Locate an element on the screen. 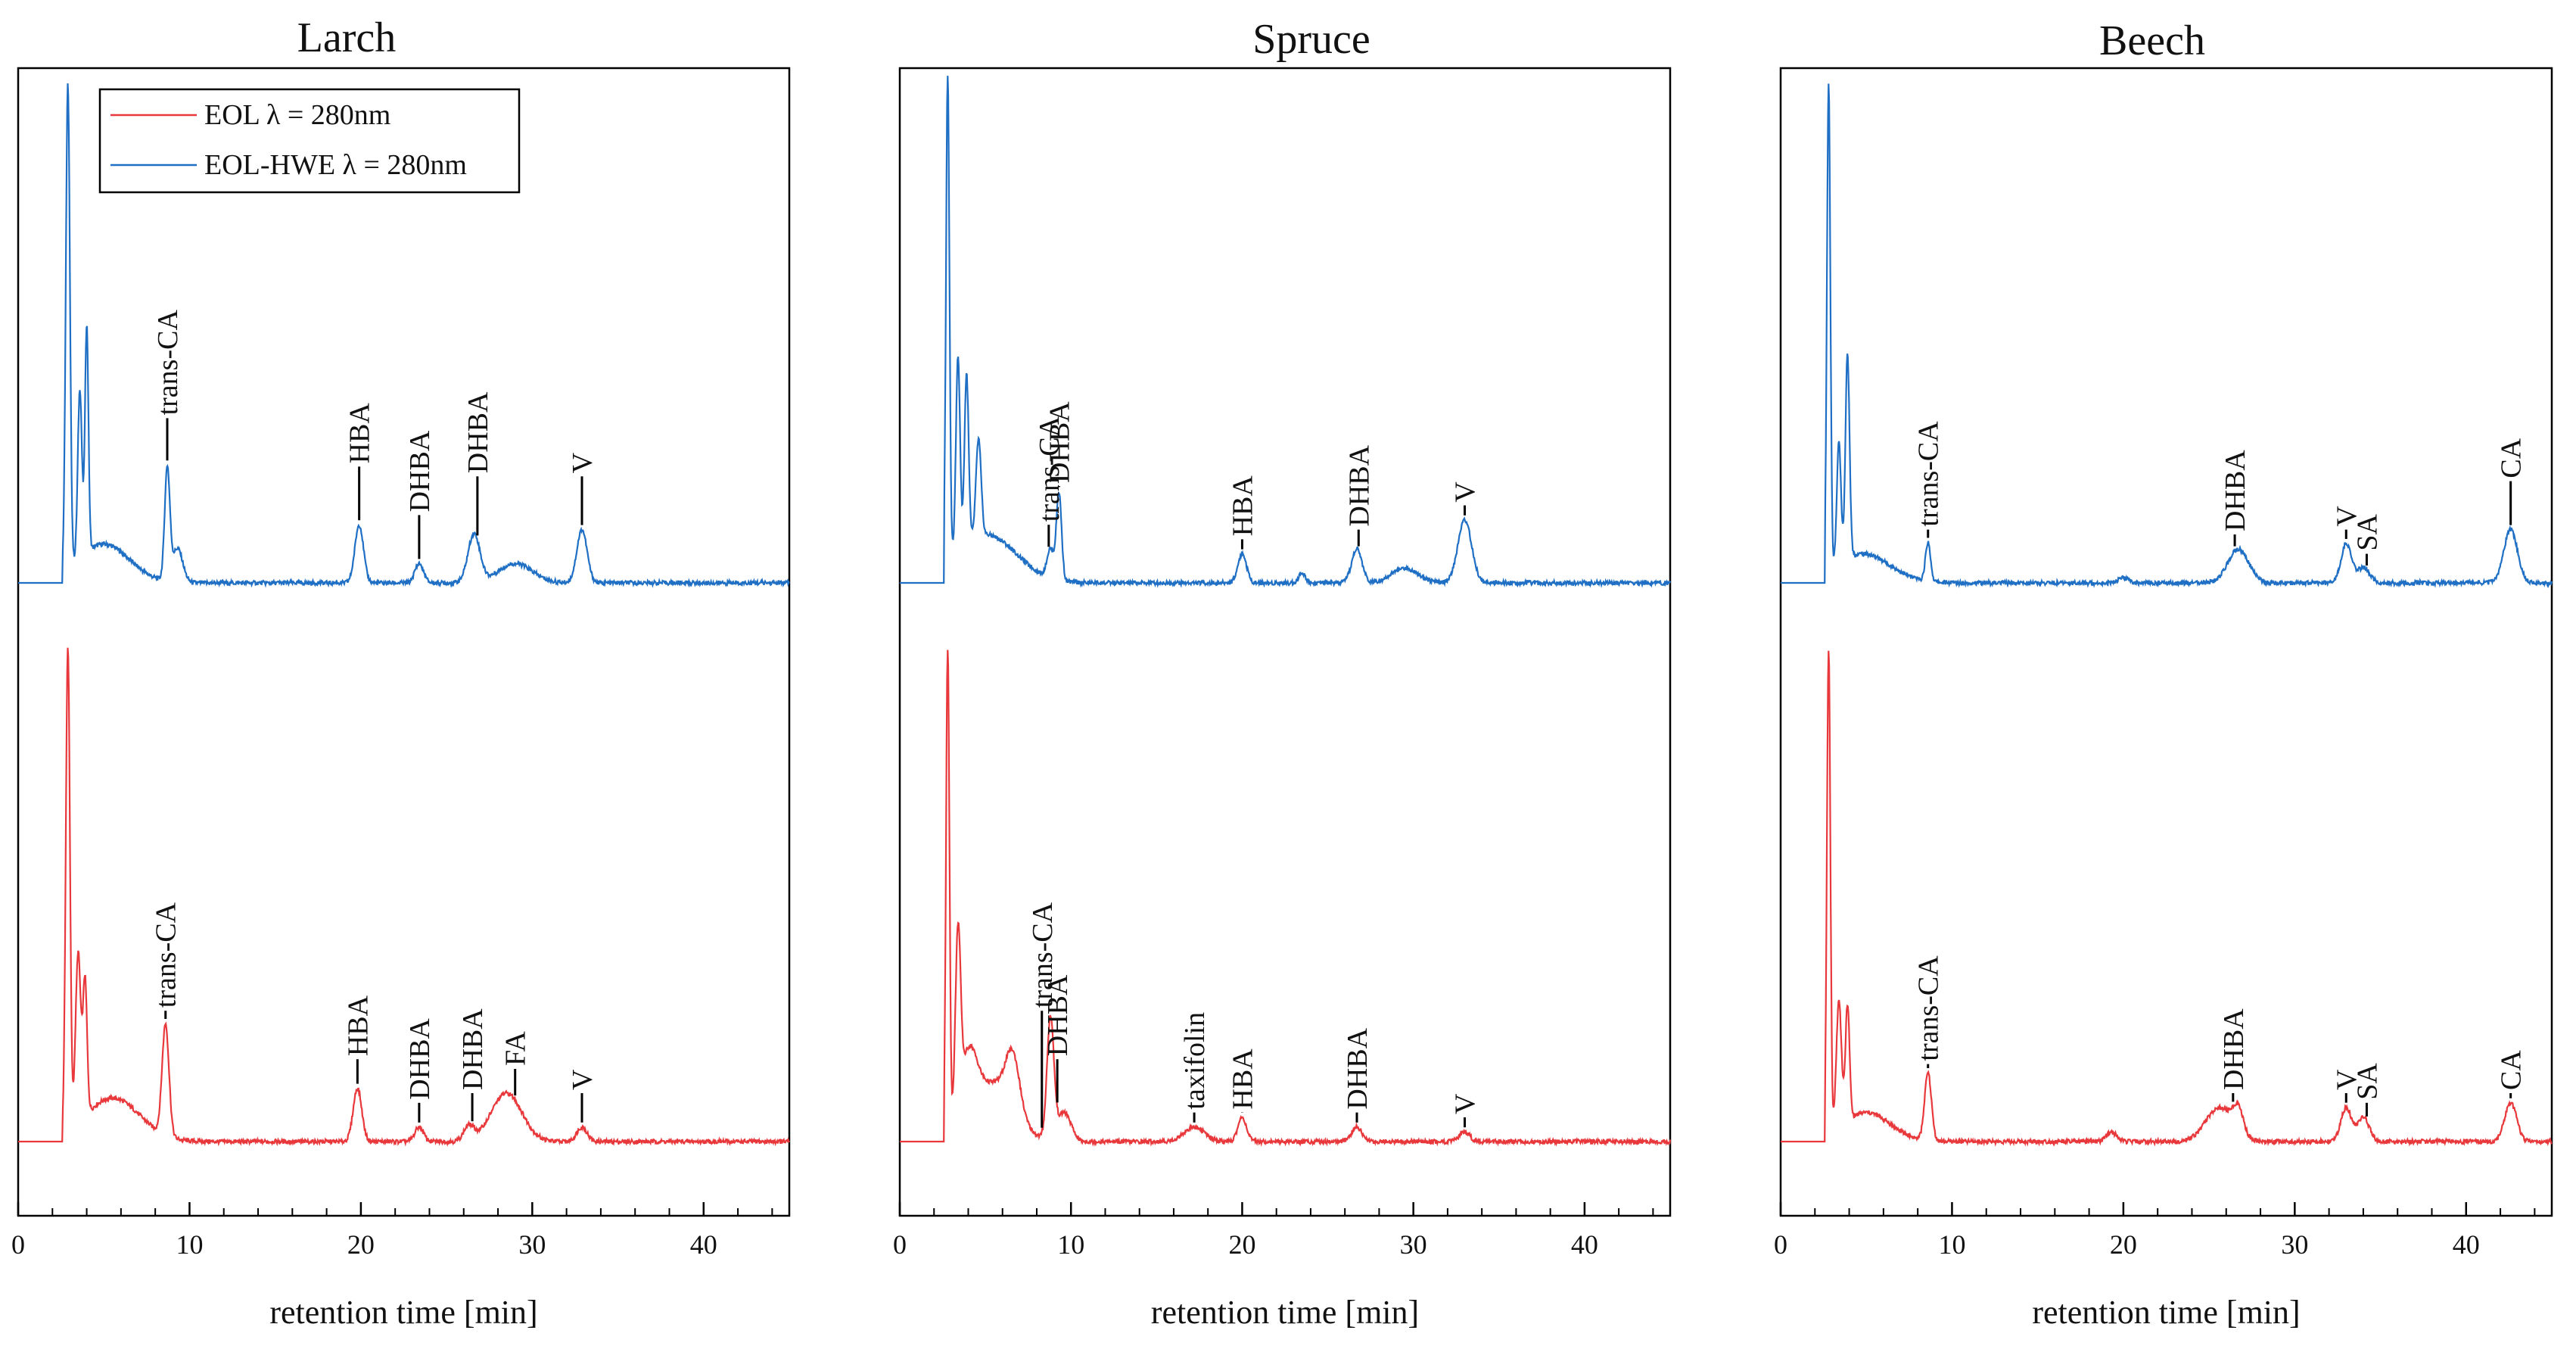  peak-label: taxifolin is located at coordinates (1195, 1061).